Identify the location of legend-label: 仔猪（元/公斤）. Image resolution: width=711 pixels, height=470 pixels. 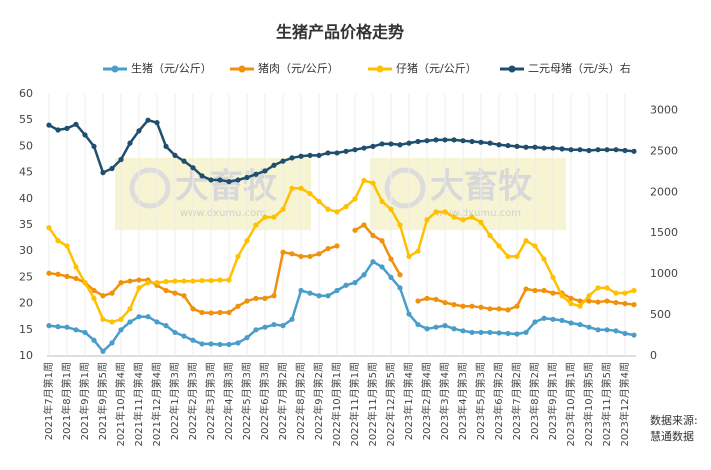
(436, 68).